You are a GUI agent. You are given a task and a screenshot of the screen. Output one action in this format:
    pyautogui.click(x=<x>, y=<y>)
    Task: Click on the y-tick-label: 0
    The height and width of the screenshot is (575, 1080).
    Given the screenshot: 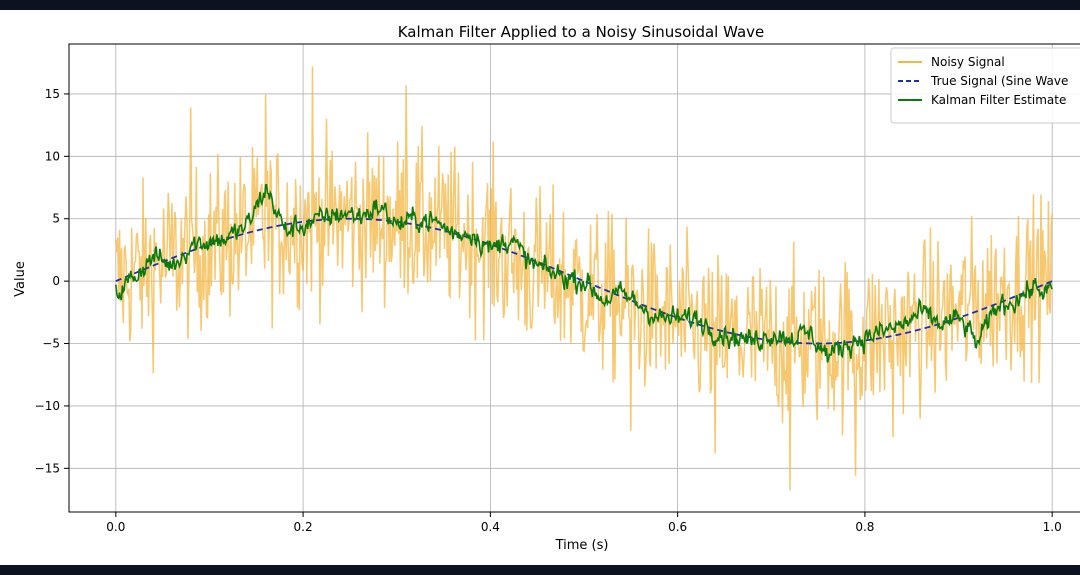 What is the action you would take?
    pyautogui.click(x=56, y=281)
    